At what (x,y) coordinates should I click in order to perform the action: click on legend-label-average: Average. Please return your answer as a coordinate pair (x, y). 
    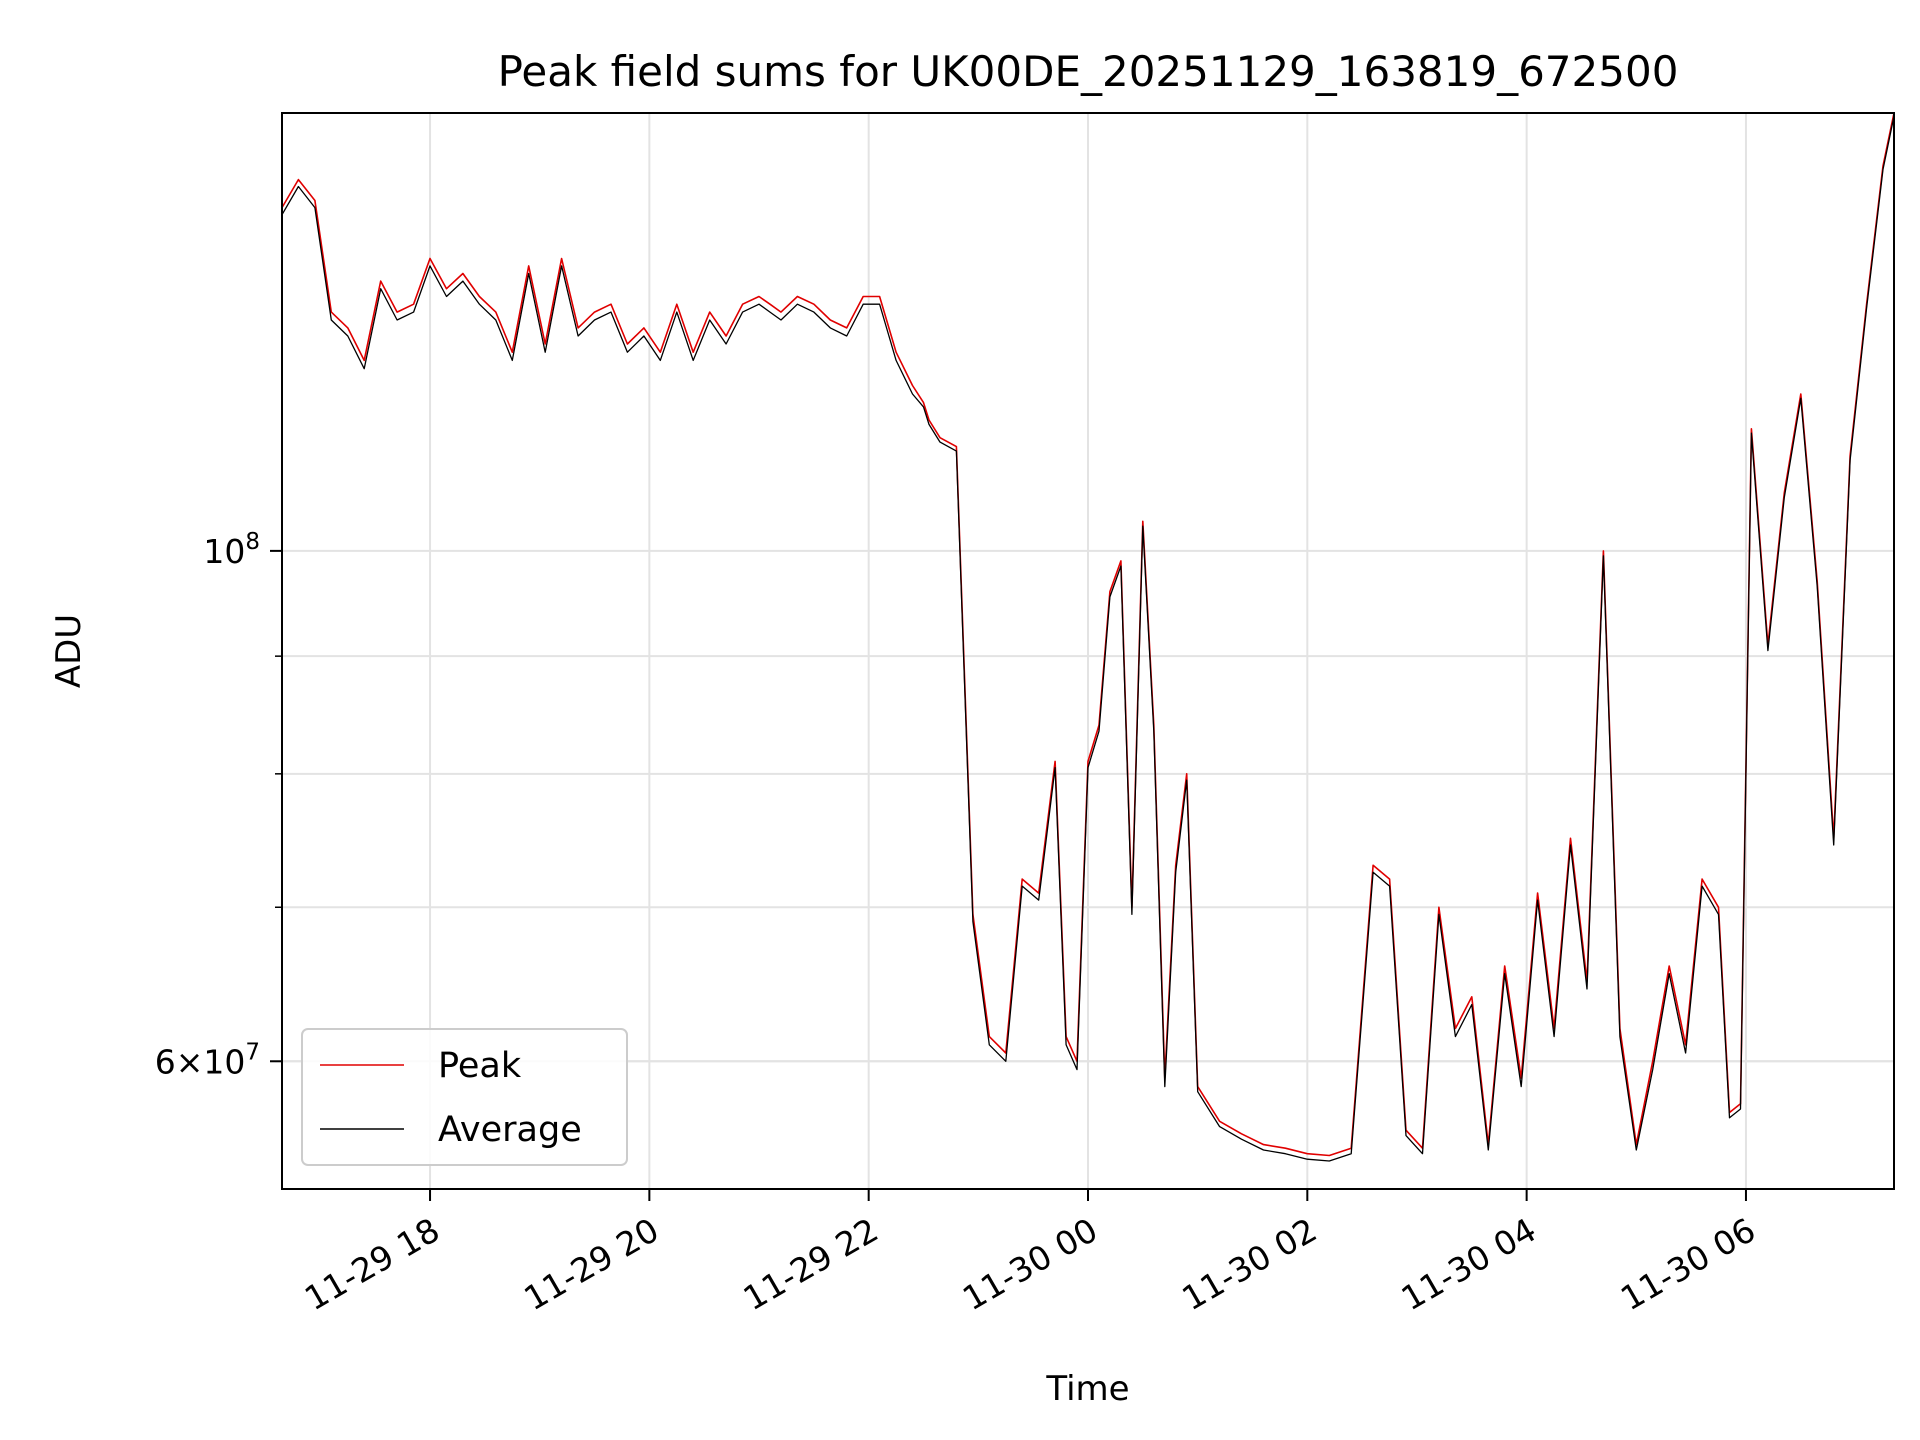
    Looking at the image, I should click on (510, 1130).